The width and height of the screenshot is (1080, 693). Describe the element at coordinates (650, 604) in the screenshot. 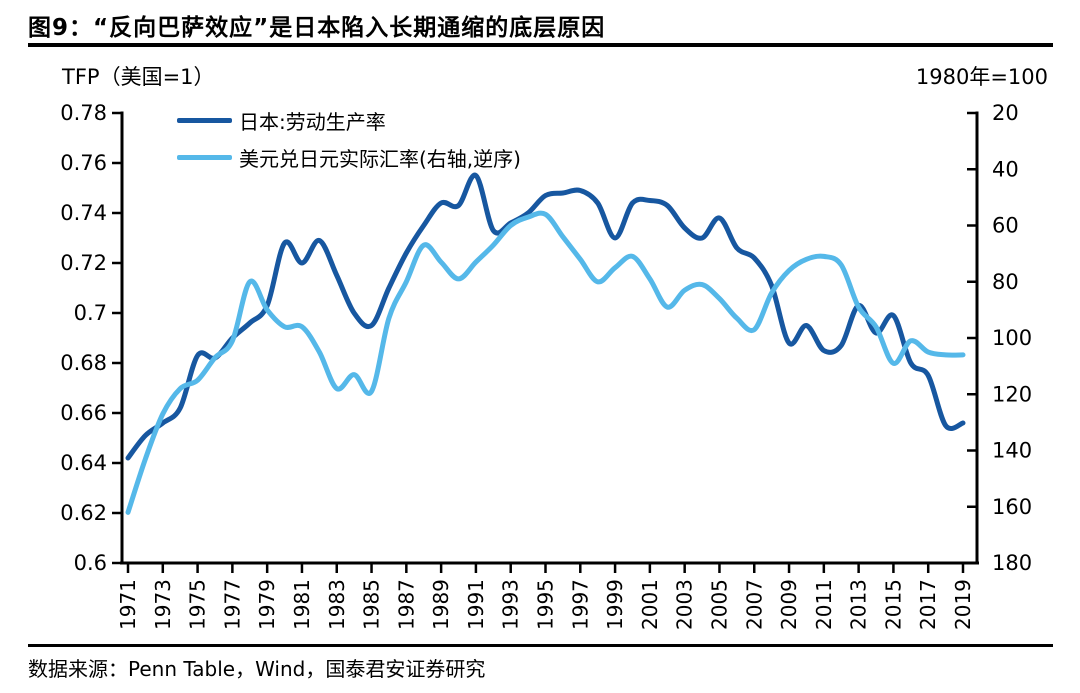

I see `x-axis-tick-label: 2001` at that location.